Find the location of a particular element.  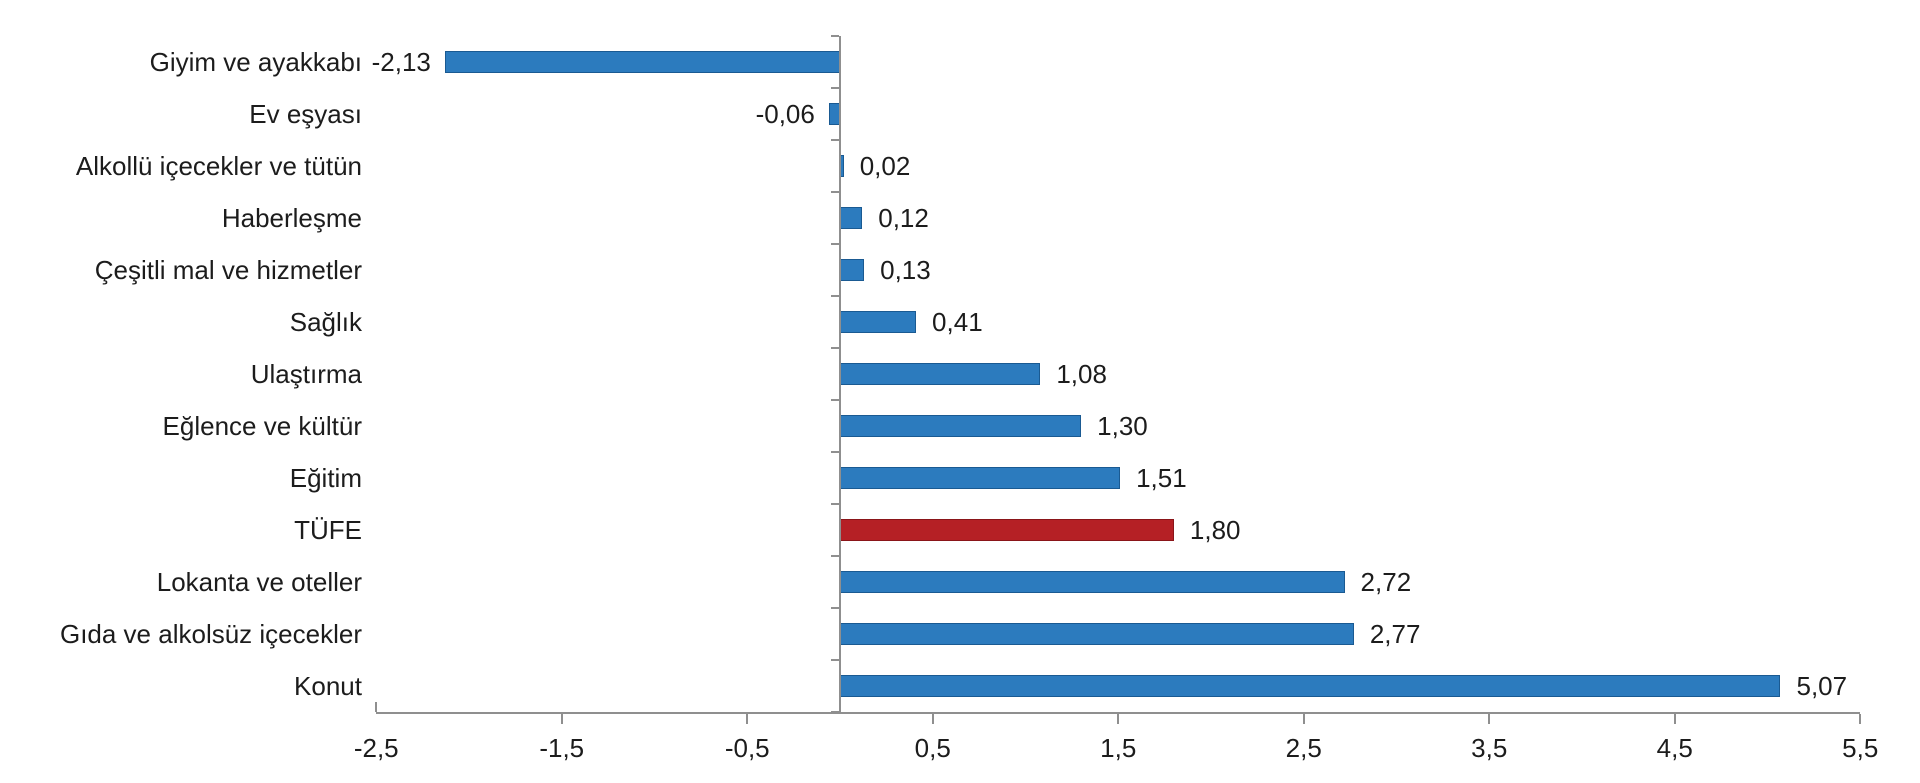

value-label: 0,12 is located at coordinates (903, 218).